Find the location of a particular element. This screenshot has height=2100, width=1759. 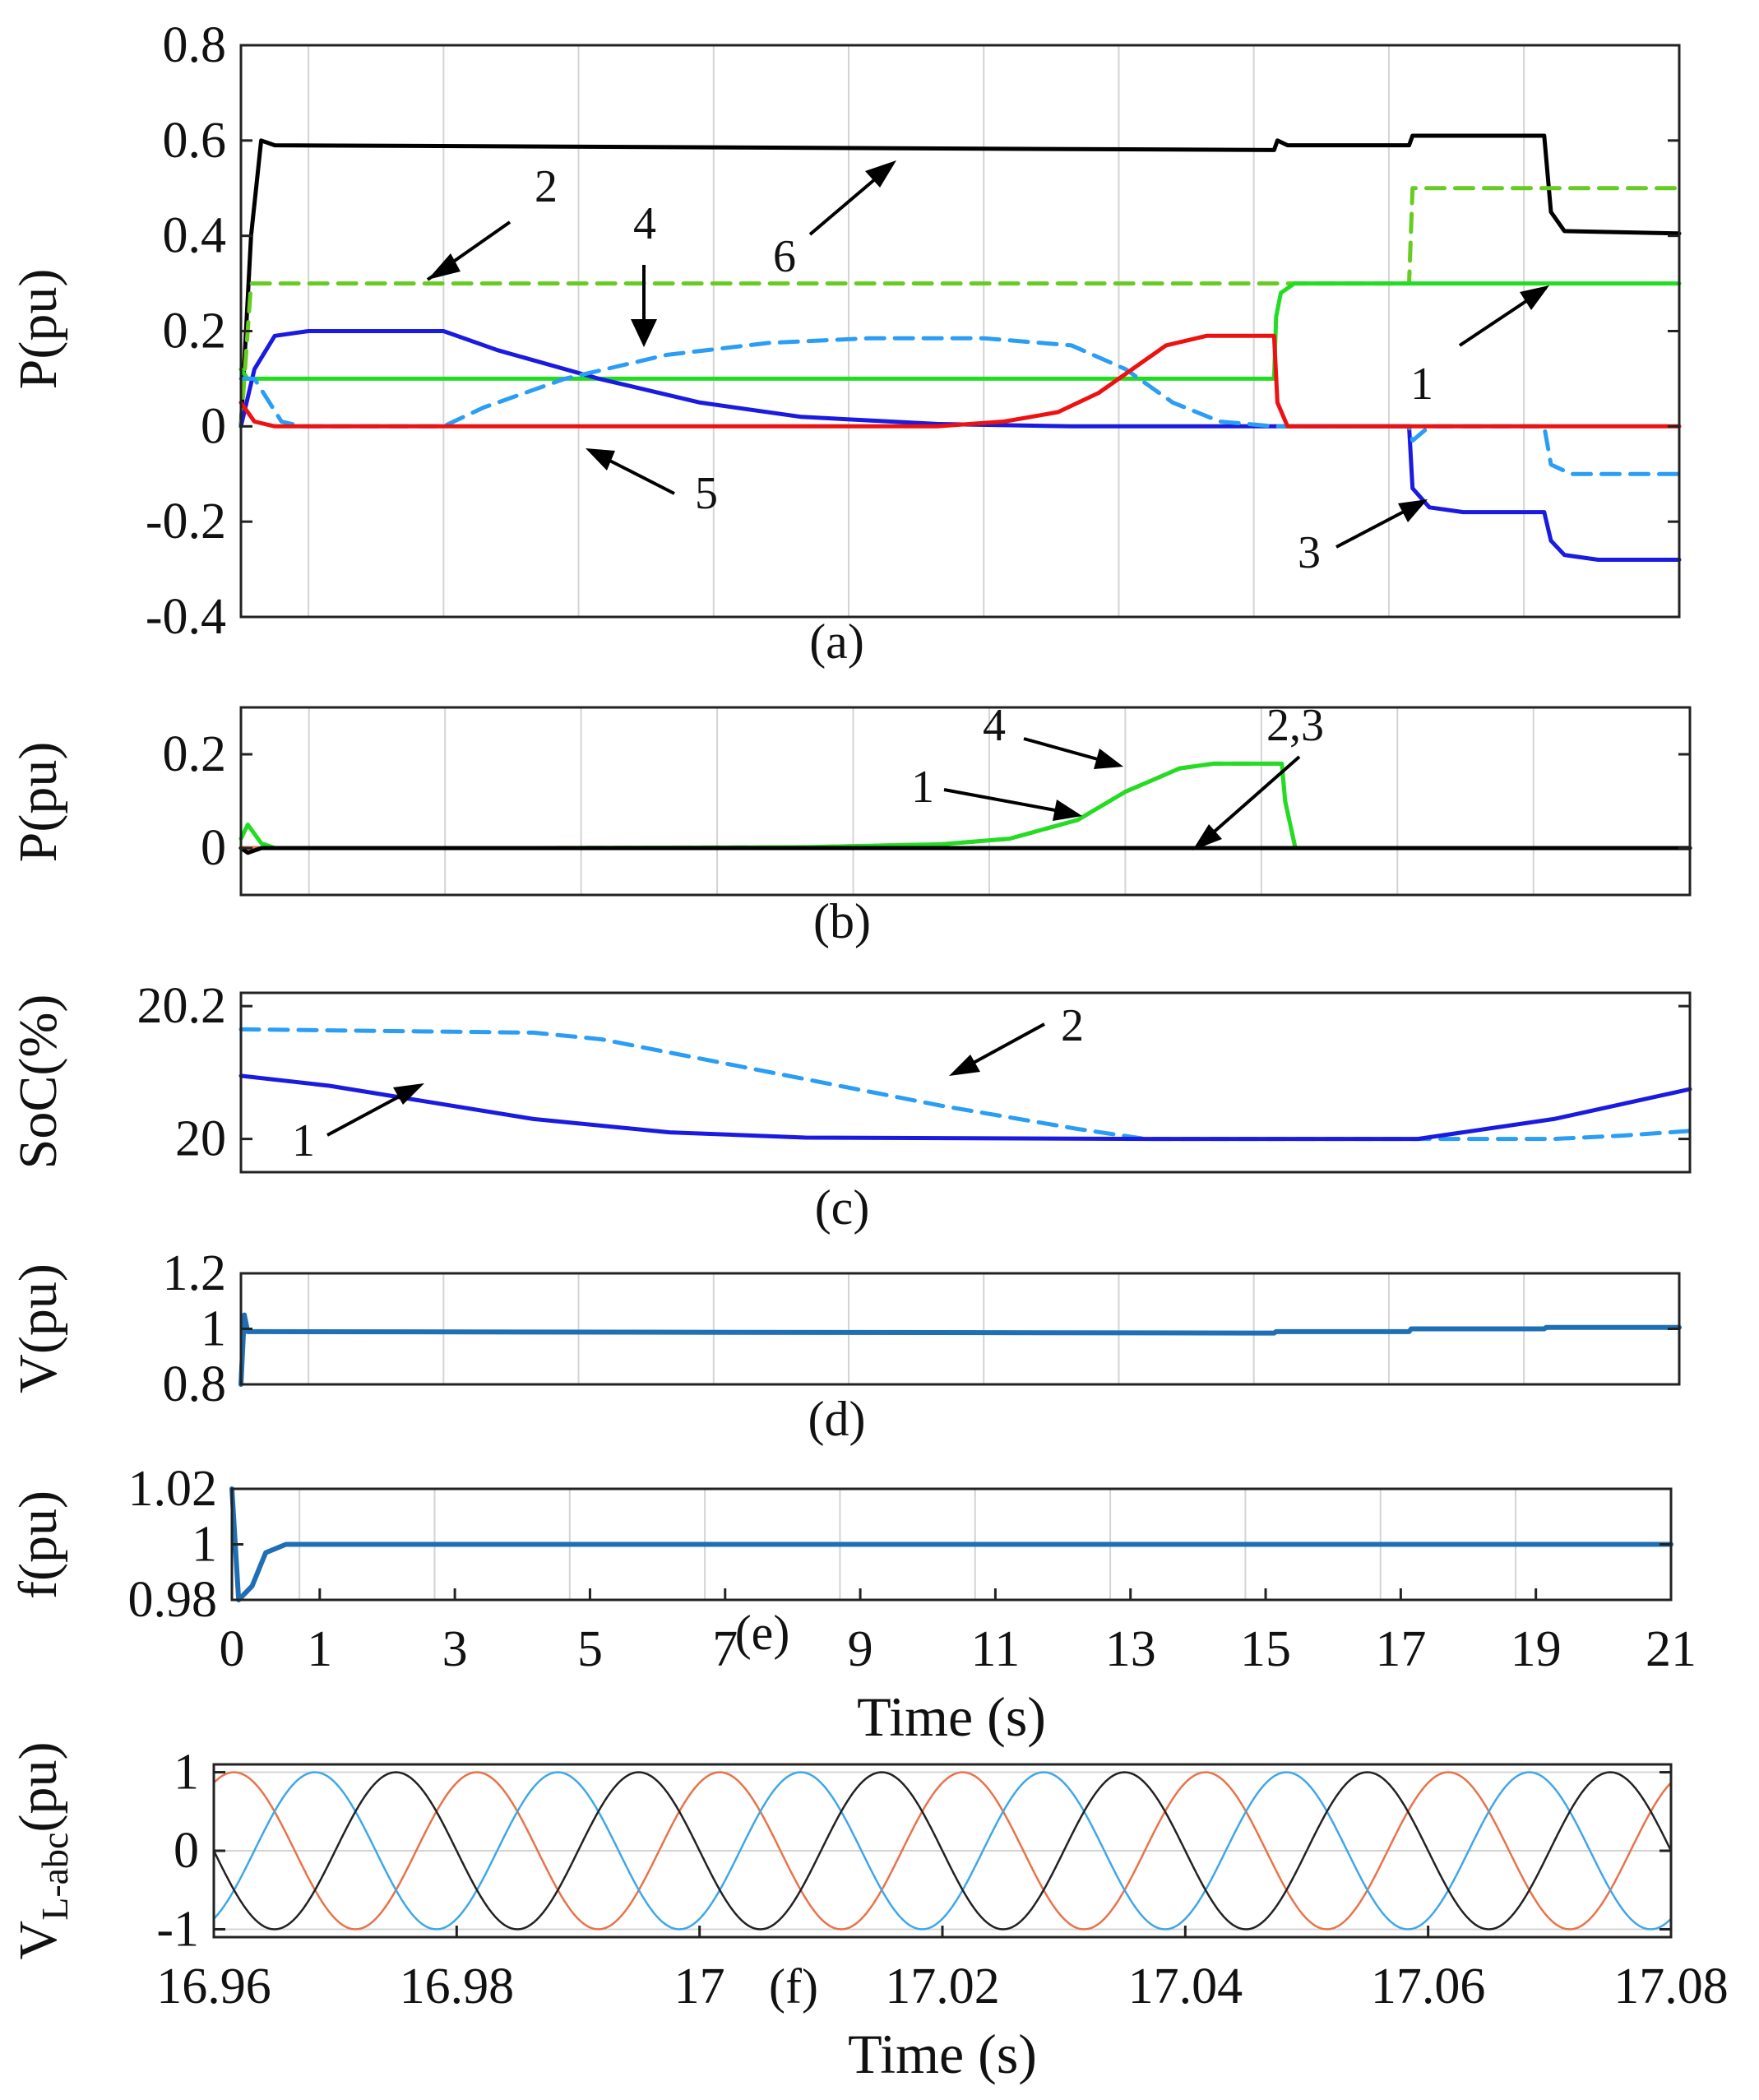

ytick-label-b-0: 0 is located at coordinates (214, 848).